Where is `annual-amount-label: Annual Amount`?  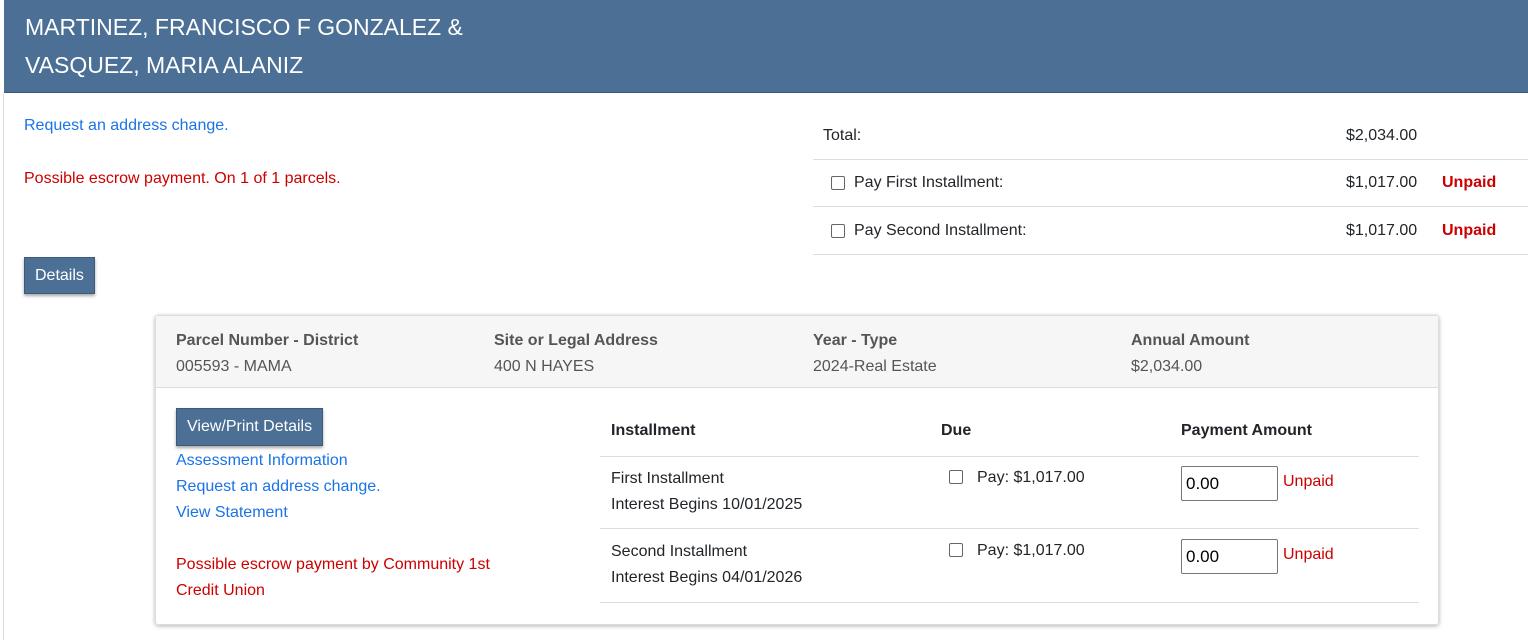 annual-amount-label: Annual Amount is located at coordinates (1190, 340).